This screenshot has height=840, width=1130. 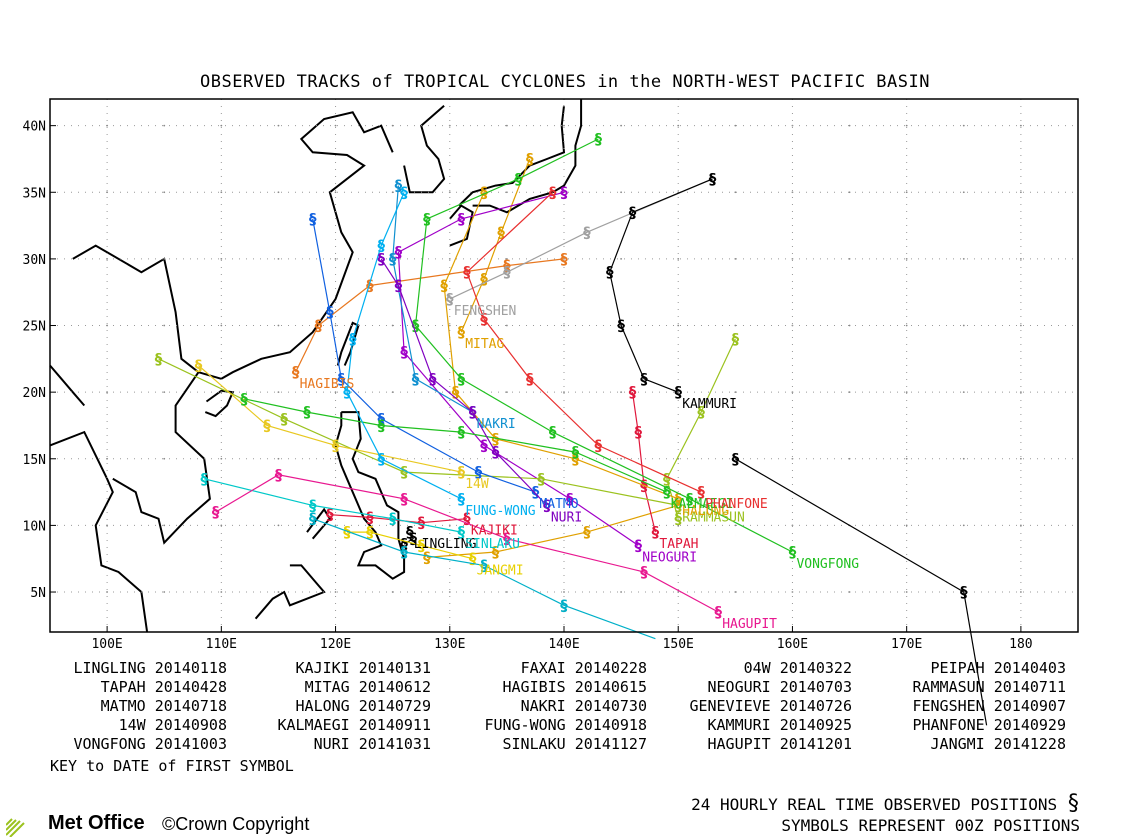 What do you see at coordinates (860, 588) in the screenshot?
I see `track-genevieve: §§` at bounding box center [860, 588].